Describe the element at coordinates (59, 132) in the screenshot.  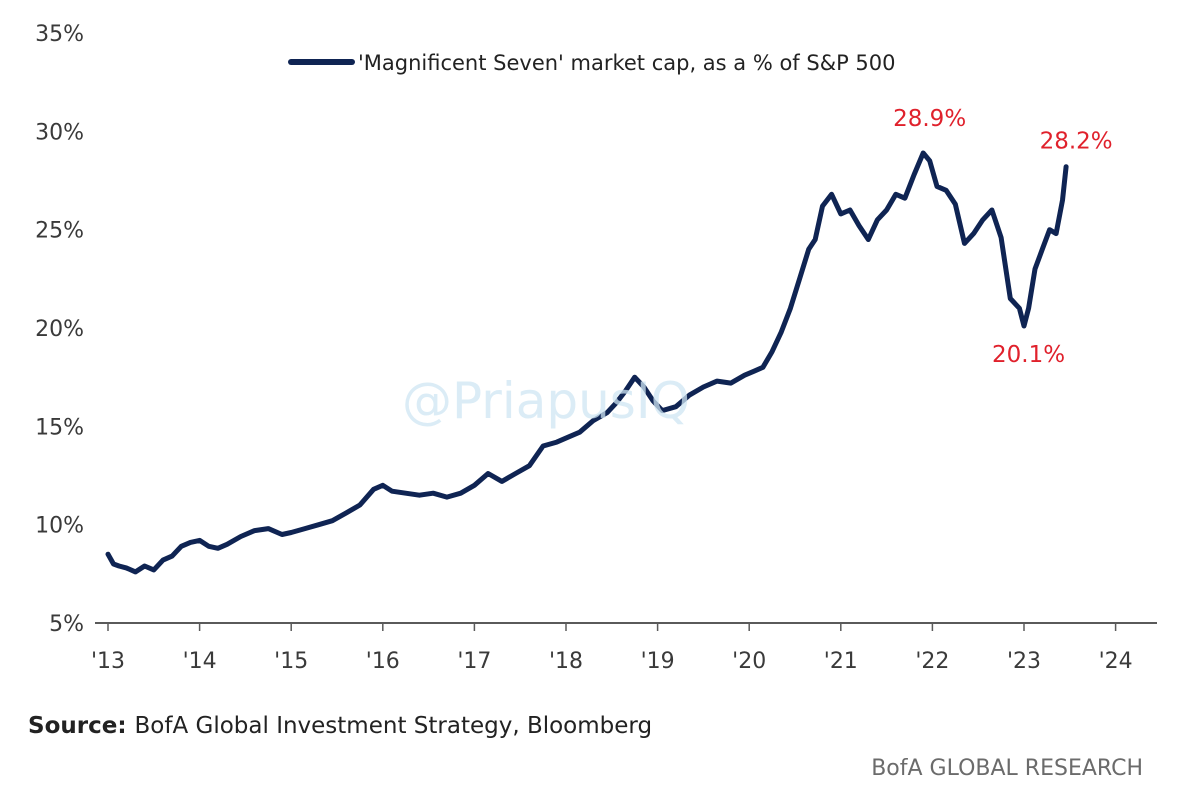
I see `y-tick-label: 30%` at that location.